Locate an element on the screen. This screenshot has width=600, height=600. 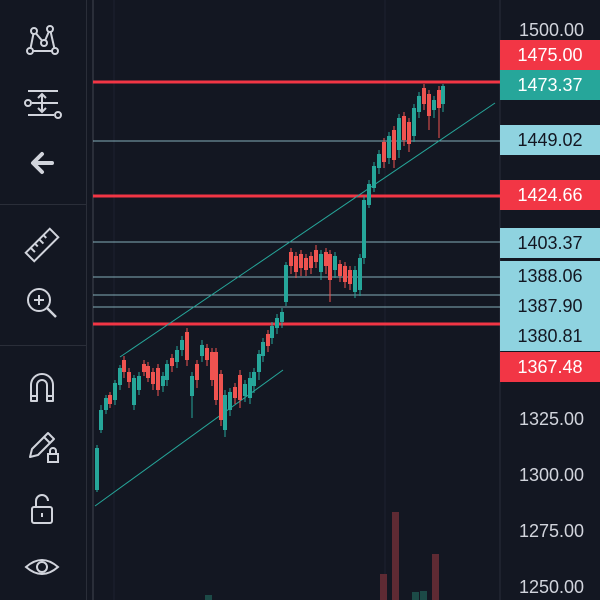
resistance-price-tag: 1424.66 is located at coordinates (550, 195).